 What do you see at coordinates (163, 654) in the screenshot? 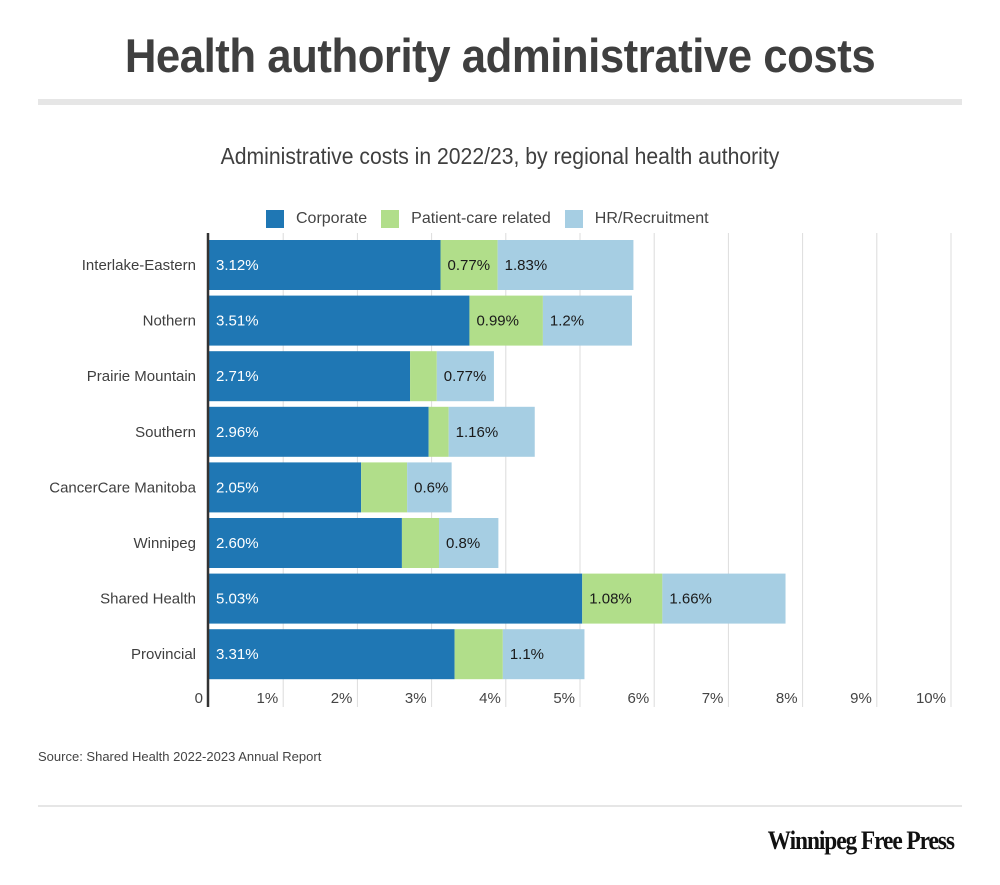
I see `category-label: Provincial` at bounding box center [163, 654].